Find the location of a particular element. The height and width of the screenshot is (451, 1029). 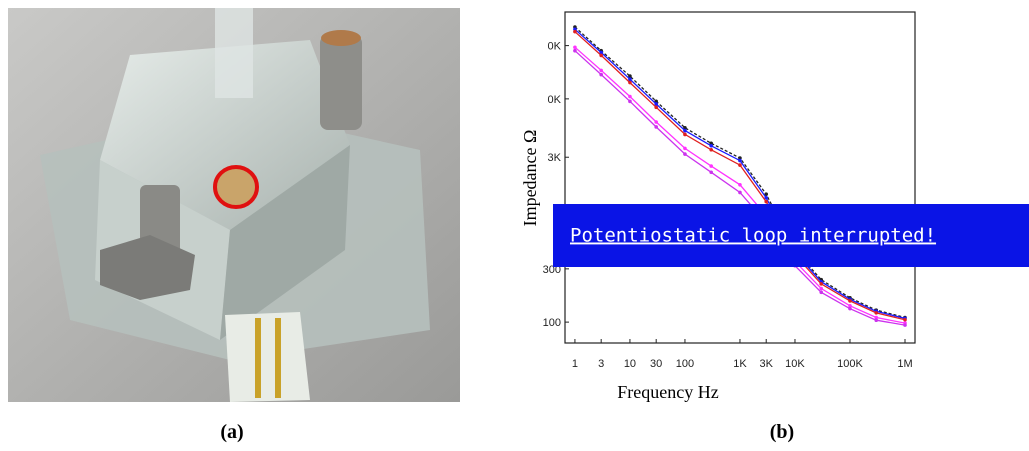

error-banner: Potentiostatic loop interrupted! is located at coordinates (791, 235).